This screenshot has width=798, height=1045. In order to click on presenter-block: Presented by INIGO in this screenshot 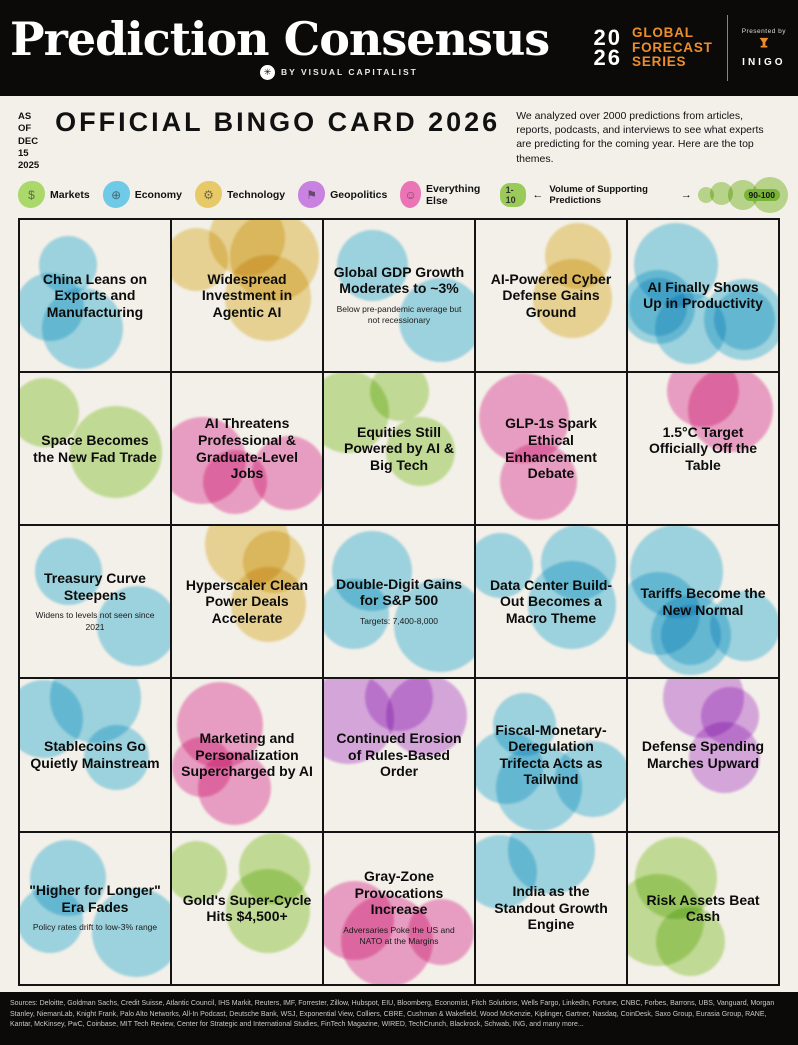, I will do `click(764, 48)`.